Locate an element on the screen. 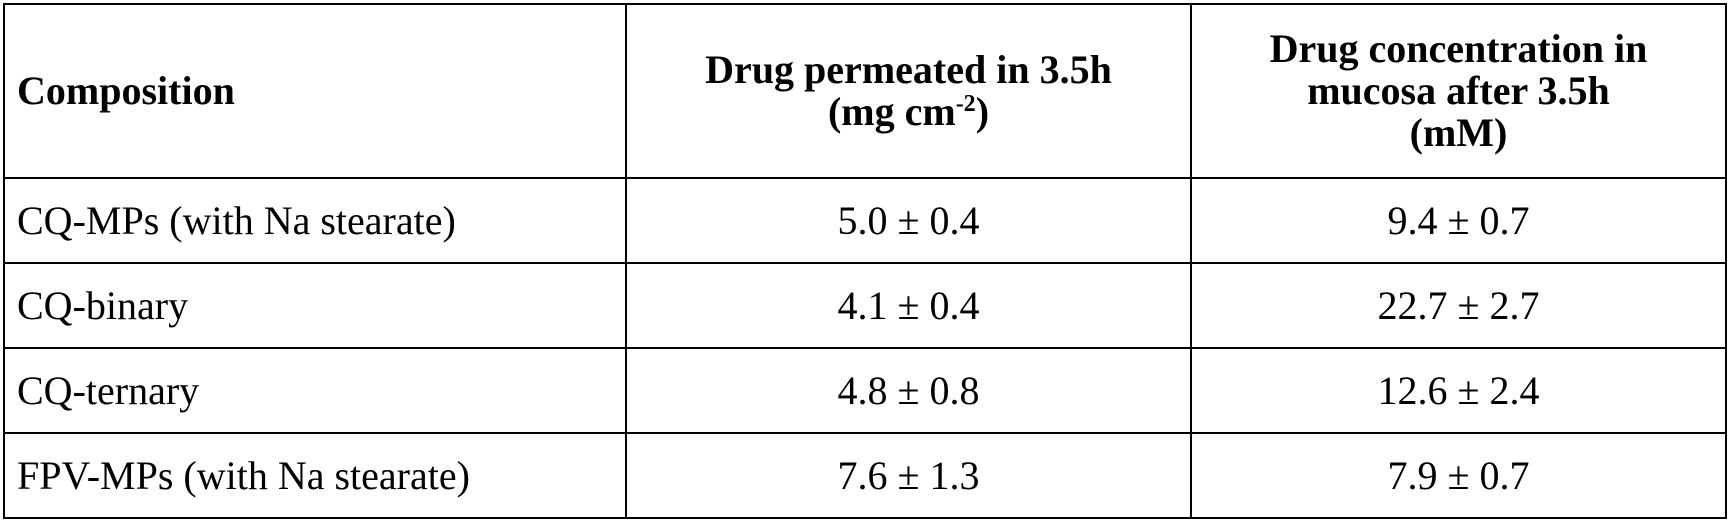 Image resolution: width=1728 pixels, height=530 pixels. table-cell: FPV-MPs (with Na stearate) is located at coordinates (315, 475).